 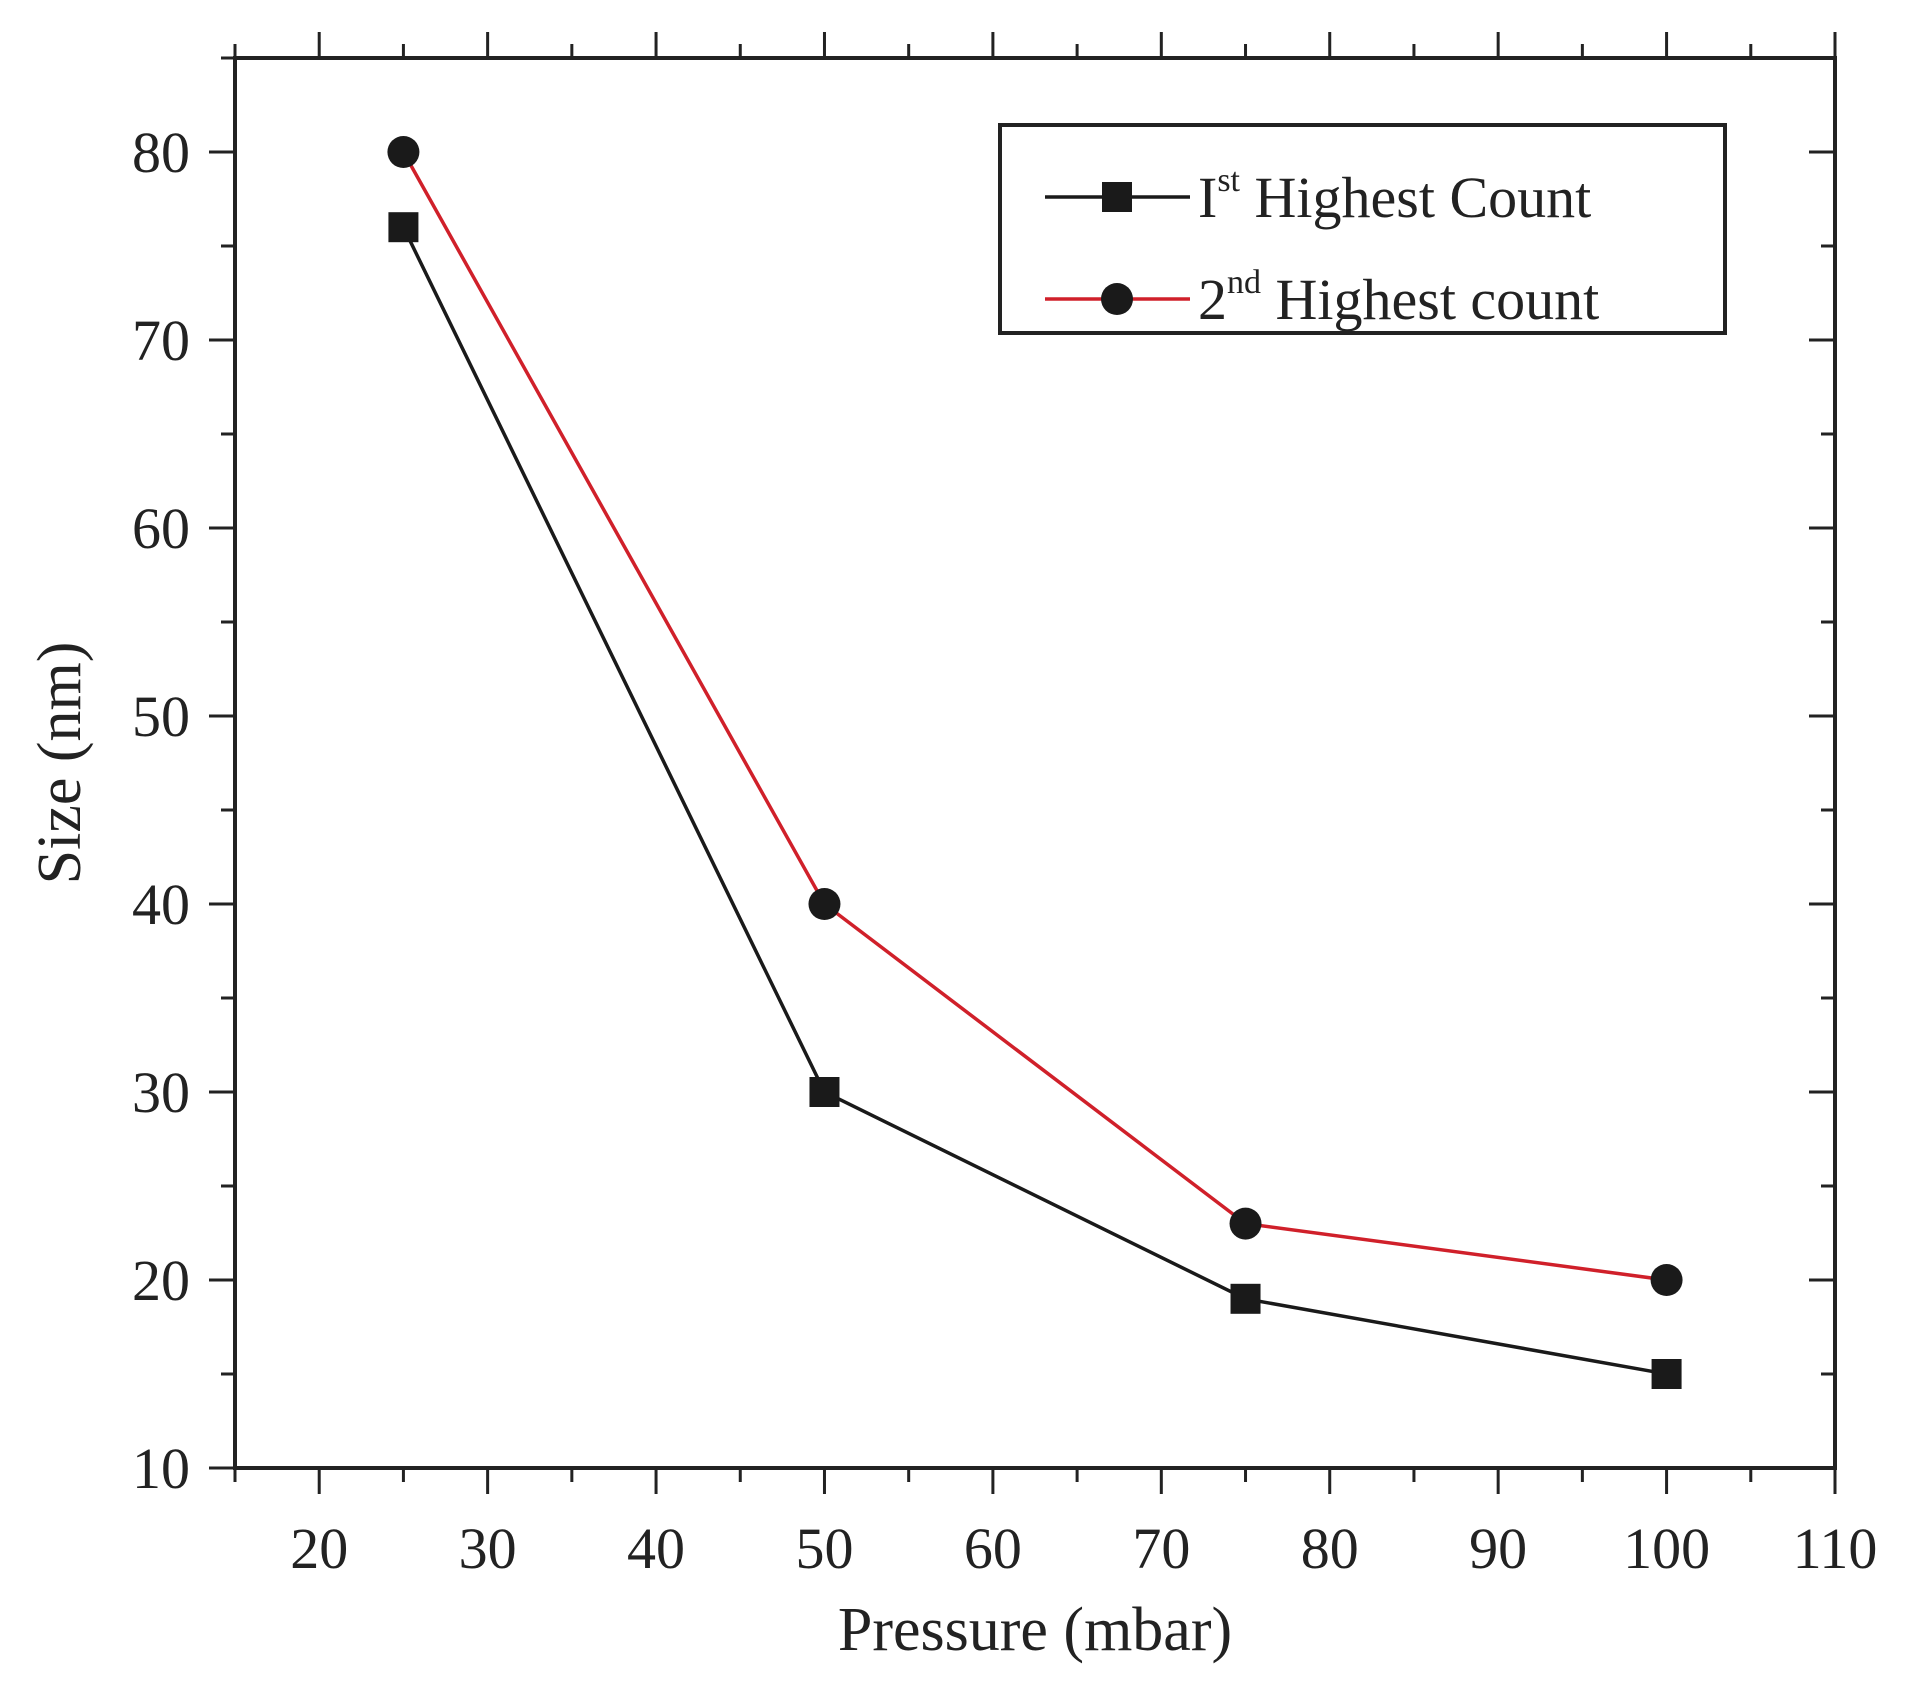 I want to click on x-tick-label: 30, so click(x=488, y=1548).